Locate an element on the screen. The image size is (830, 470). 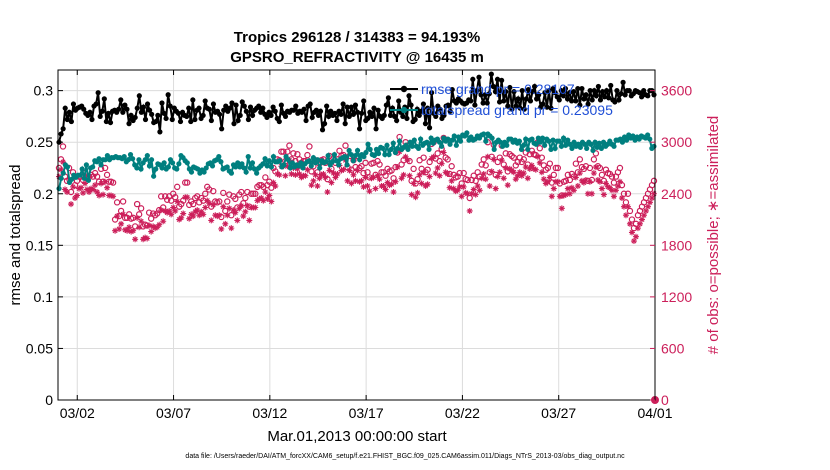
x-tick-label: 03/07 is located at coordinates (173, 413).